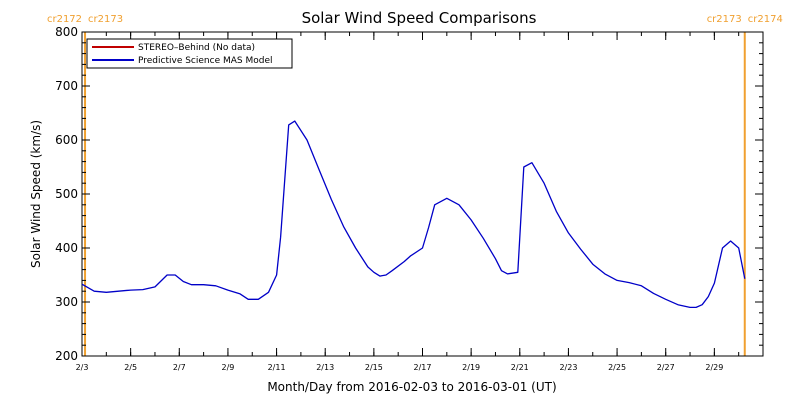  Describe the element at coordinates (66, 302) in the screenshot. I see `y-tick-label: 300` at that location.